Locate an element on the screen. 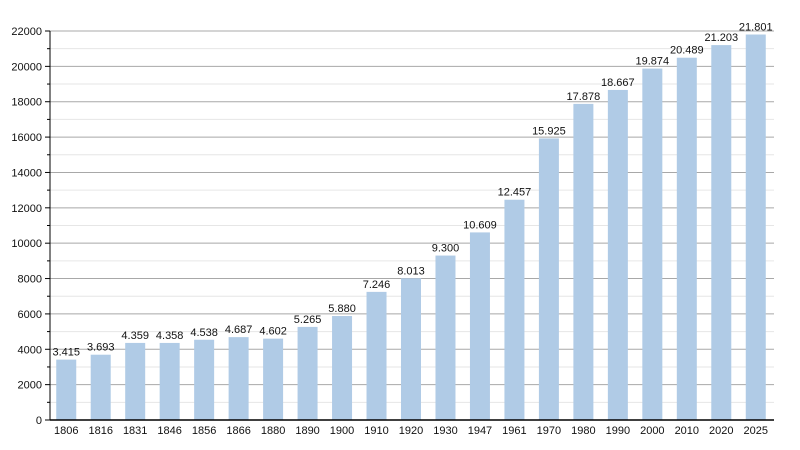  y-tick-label: 20000 is located at coordinates (26, 67).